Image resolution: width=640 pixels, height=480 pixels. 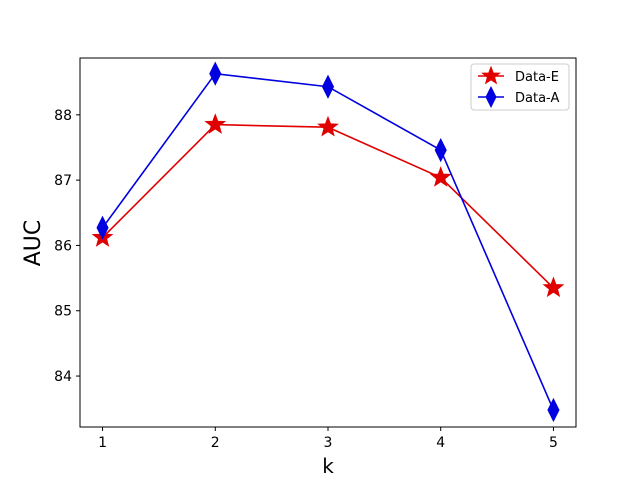 I want to click on y-tick-label: 87, so click(x=63, y=181).